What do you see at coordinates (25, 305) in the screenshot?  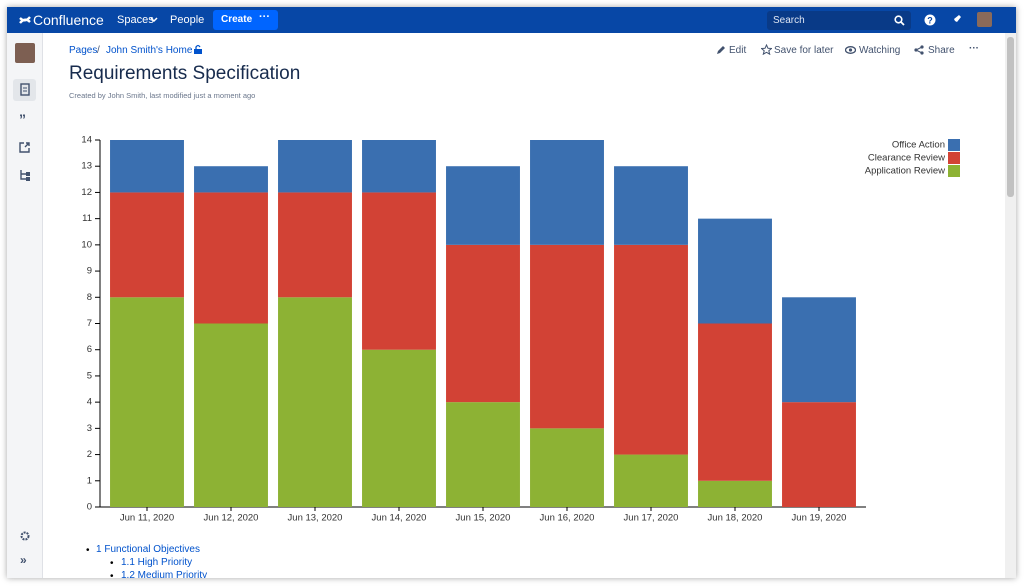 I see `sidebar: ” »` at bounding box center [25, 305].